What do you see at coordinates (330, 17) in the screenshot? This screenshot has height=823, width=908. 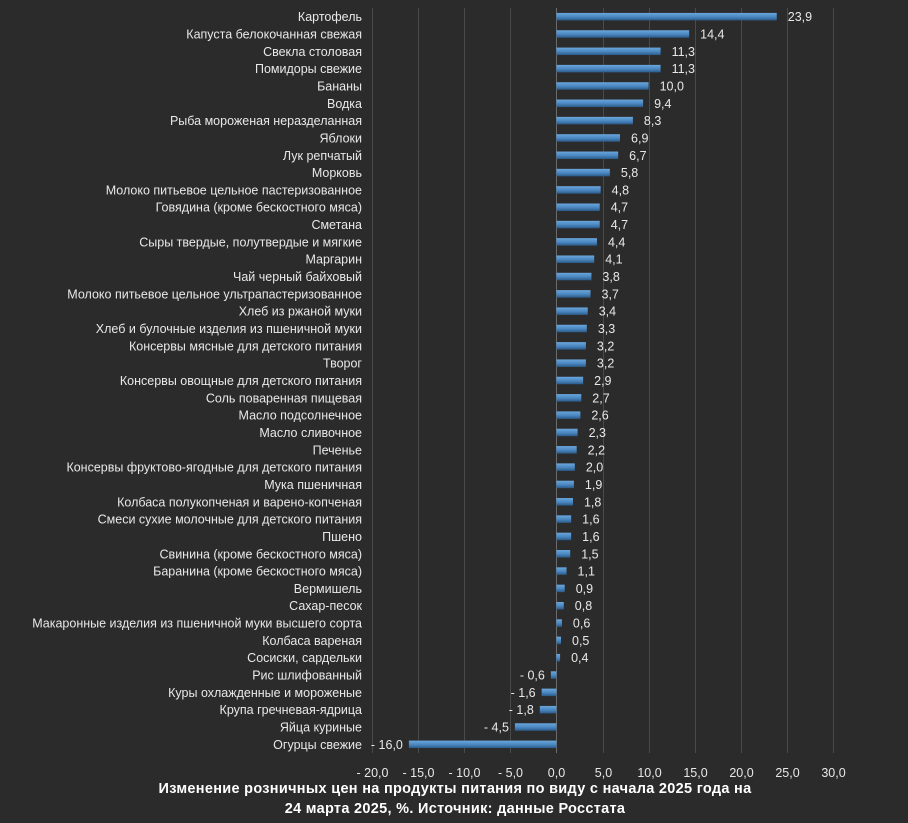 I see `category-label: Картофель` at bounding box center [330, 17].